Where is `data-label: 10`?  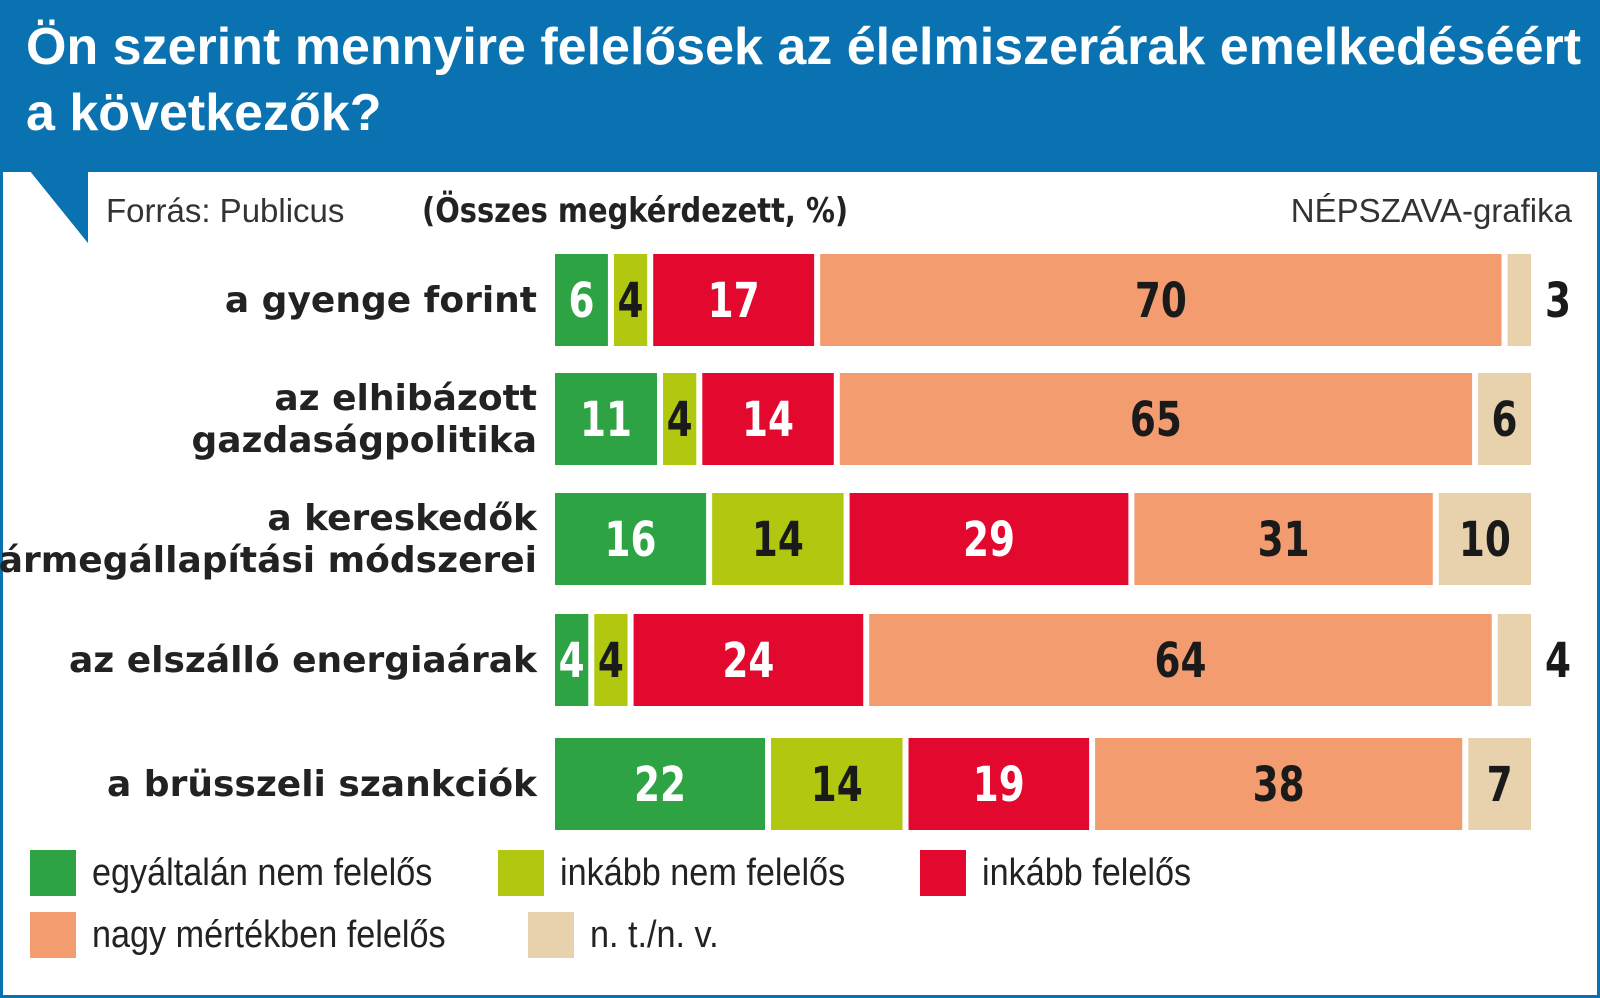 data-label: 10 is located at coordinates (1485, 540).